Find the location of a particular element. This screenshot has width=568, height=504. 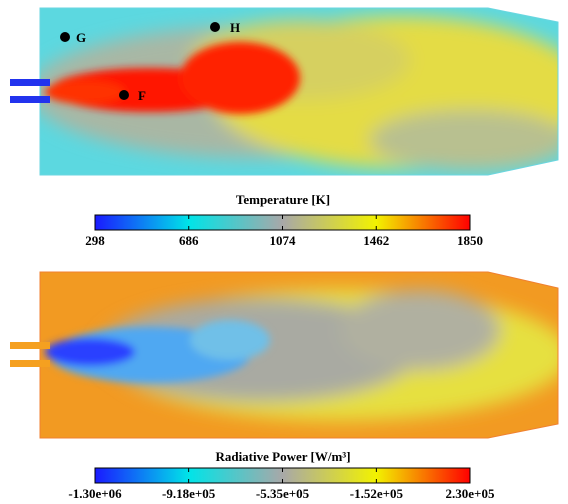

colorbar-tick-label: 298 is located at coordinates (95, 240).